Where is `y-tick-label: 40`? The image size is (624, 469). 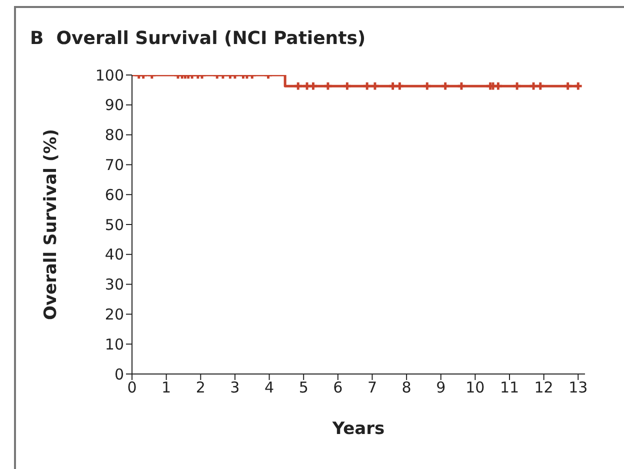
y-tick-label: 40 is located at coordinates (114, 255).